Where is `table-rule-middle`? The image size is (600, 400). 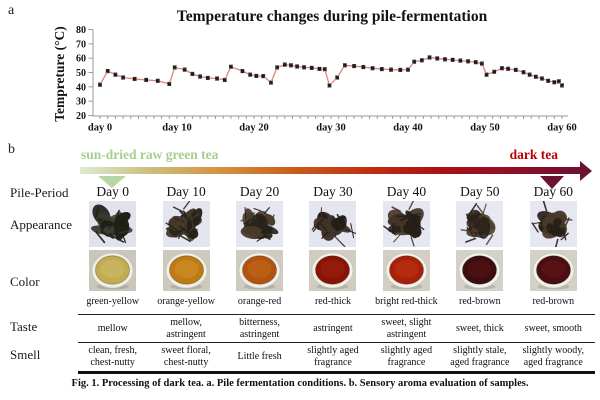 table-rule-middle is located at coordinates (336, 342).